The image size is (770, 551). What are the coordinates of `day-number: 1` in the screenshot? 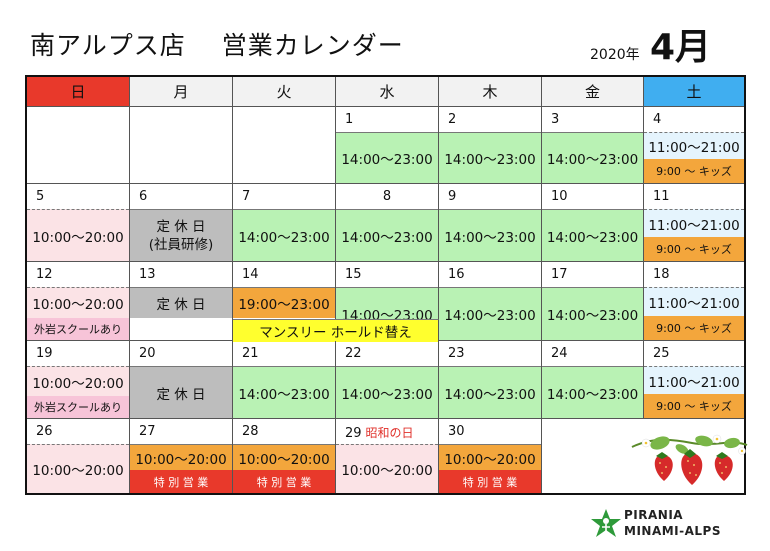 It's located at (349, 119).